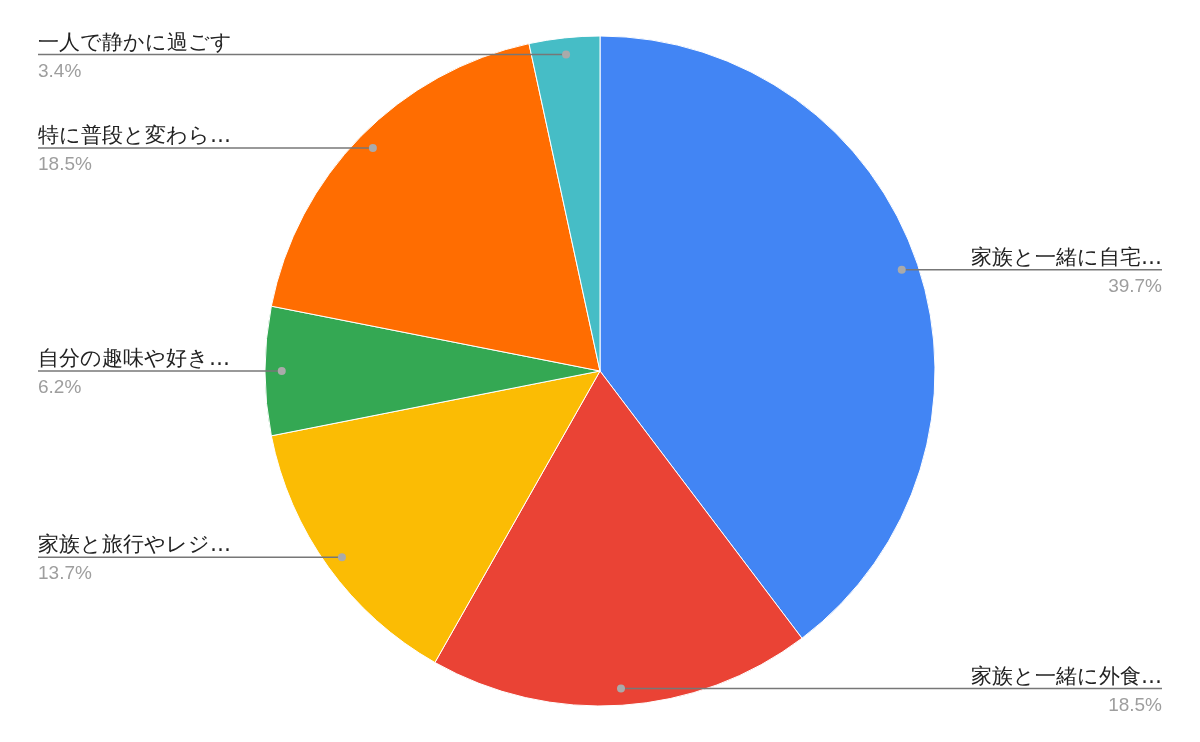 This screenshot has height=742, width=1200. Describe the element at coordinates (1135, 285) in the screenshot. I see `data-label: 39.7%` at that location.